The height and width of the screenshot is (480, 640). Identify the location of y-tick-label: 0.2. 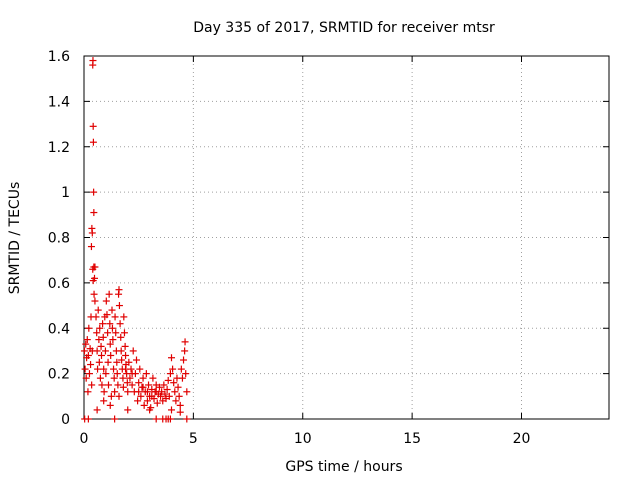
(59, 375).